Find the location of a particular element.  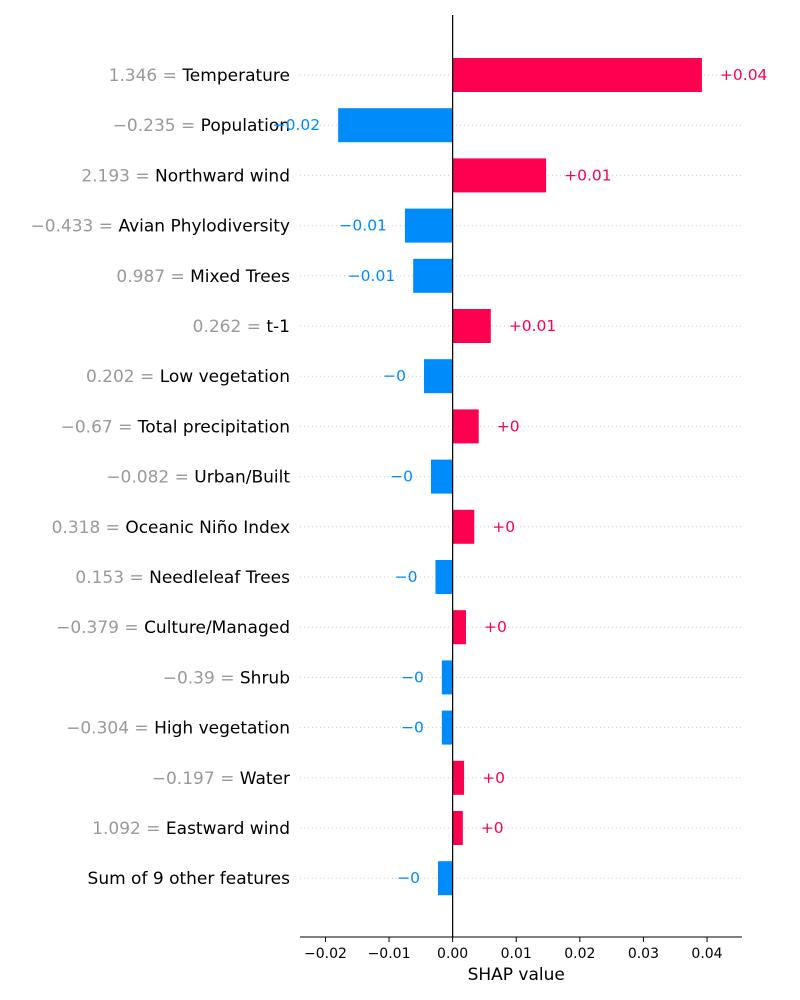

feature-label: −0.39 = Shrub is located at coordinates (226, 678).